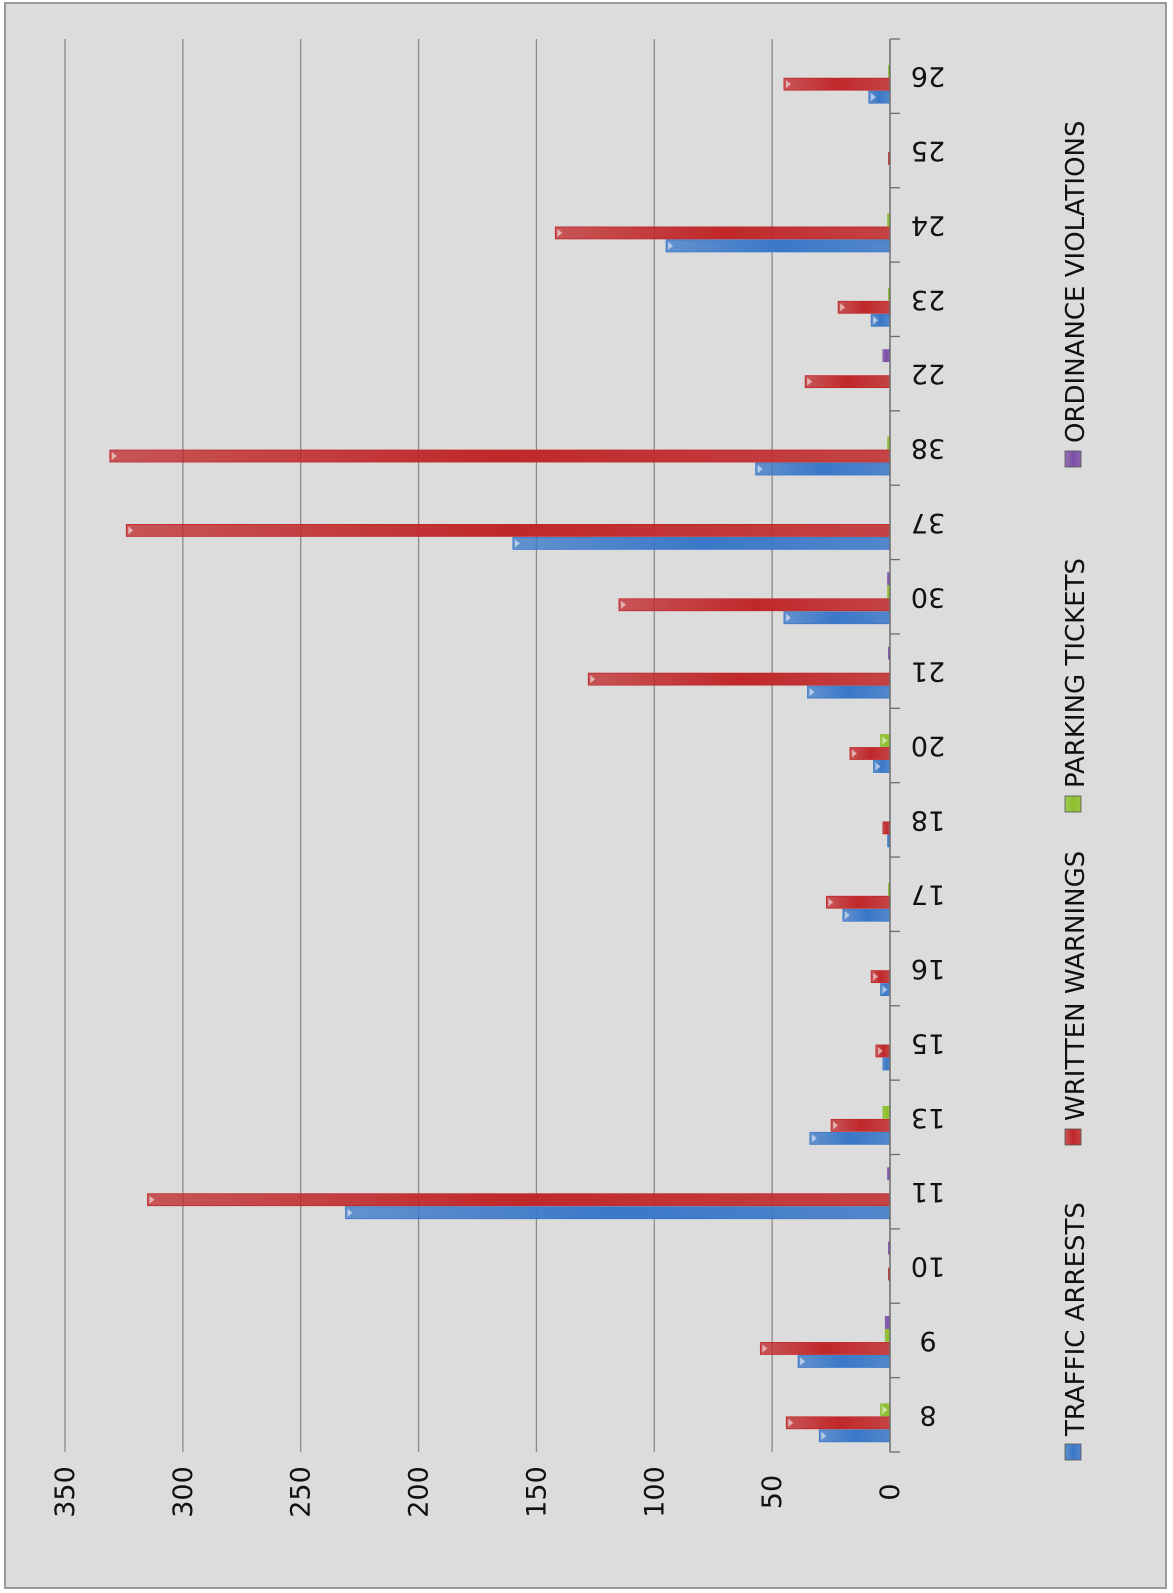  Describe the element at coordinates (928, 596) in the screenshot. I see `category-label: 30` at that location.